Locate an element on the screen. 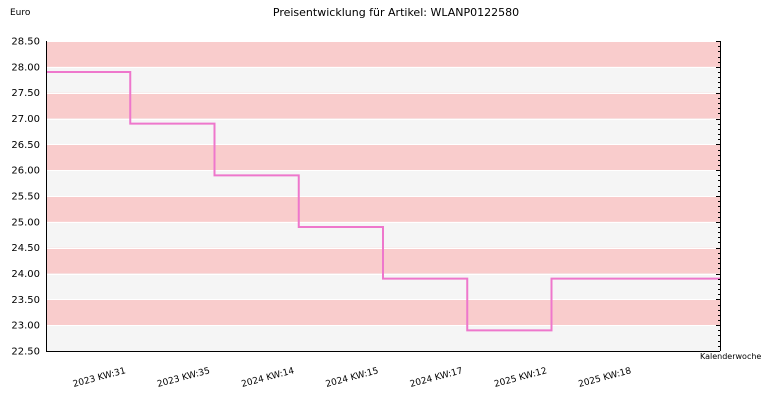  y-tick-label: 24.50 is located at coordinates (25, 248).